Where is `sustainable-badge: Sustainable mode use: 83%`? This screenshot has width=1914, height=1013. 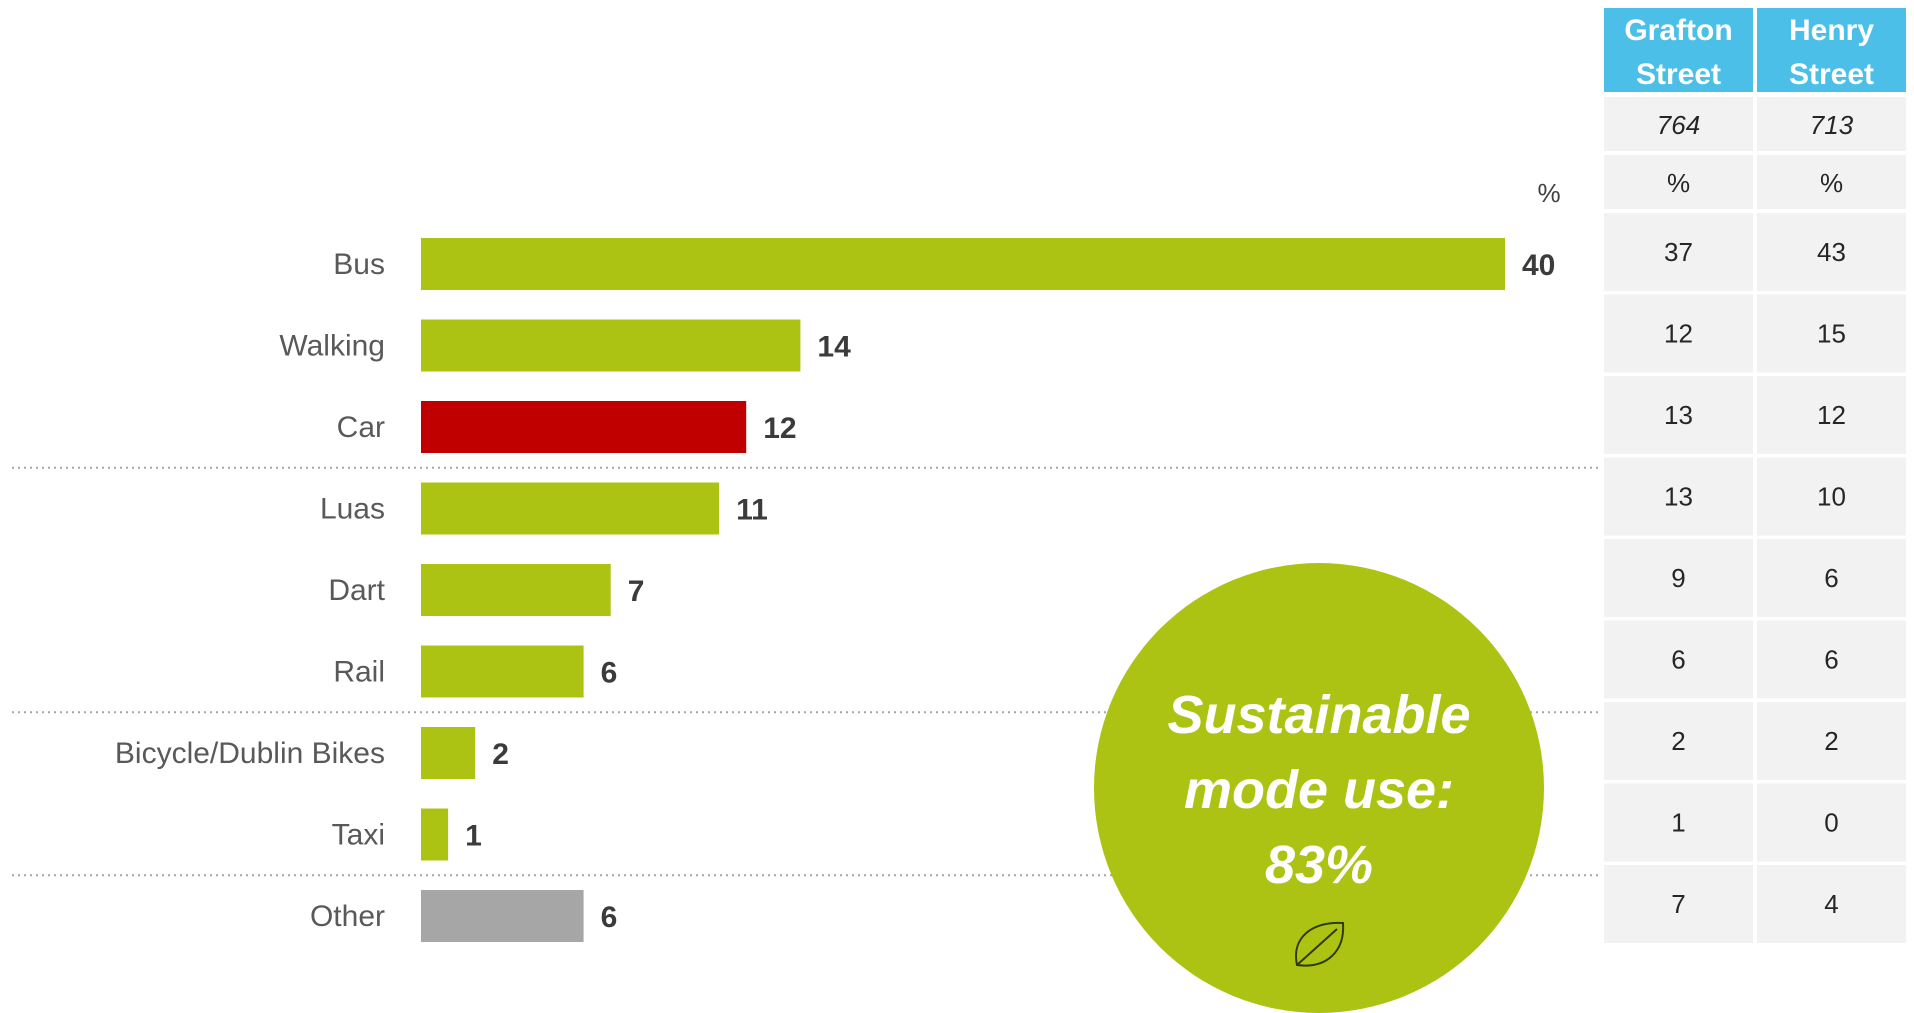 sustainable-badge: Sustainable mode use: 83% is located at coordinates (1319, 788).